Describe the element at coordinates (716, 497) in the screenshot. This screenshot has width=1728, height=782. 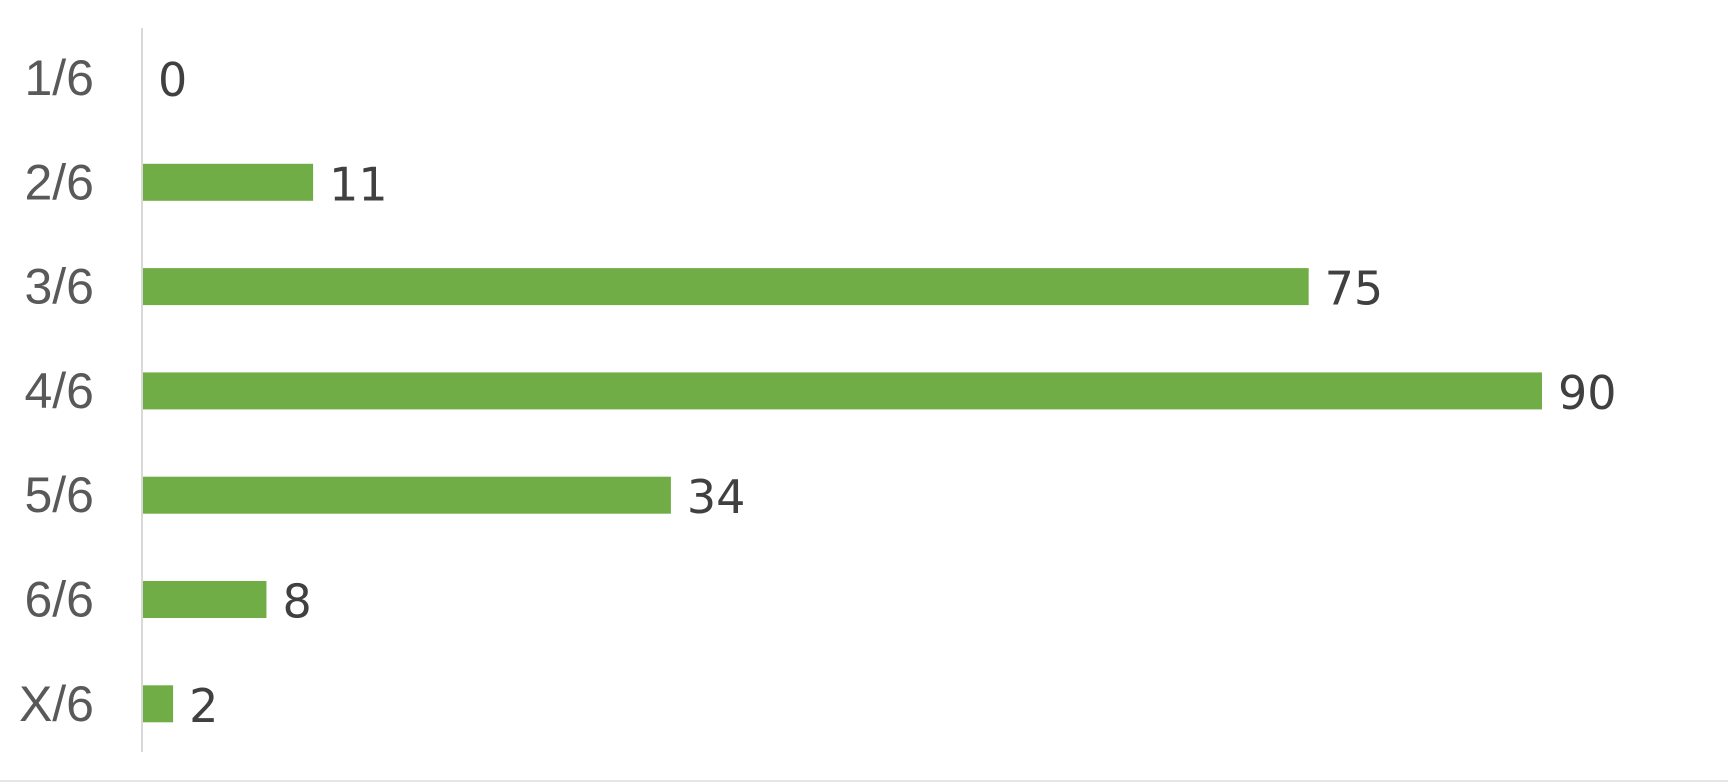
I see `value-label: 34` at that location.